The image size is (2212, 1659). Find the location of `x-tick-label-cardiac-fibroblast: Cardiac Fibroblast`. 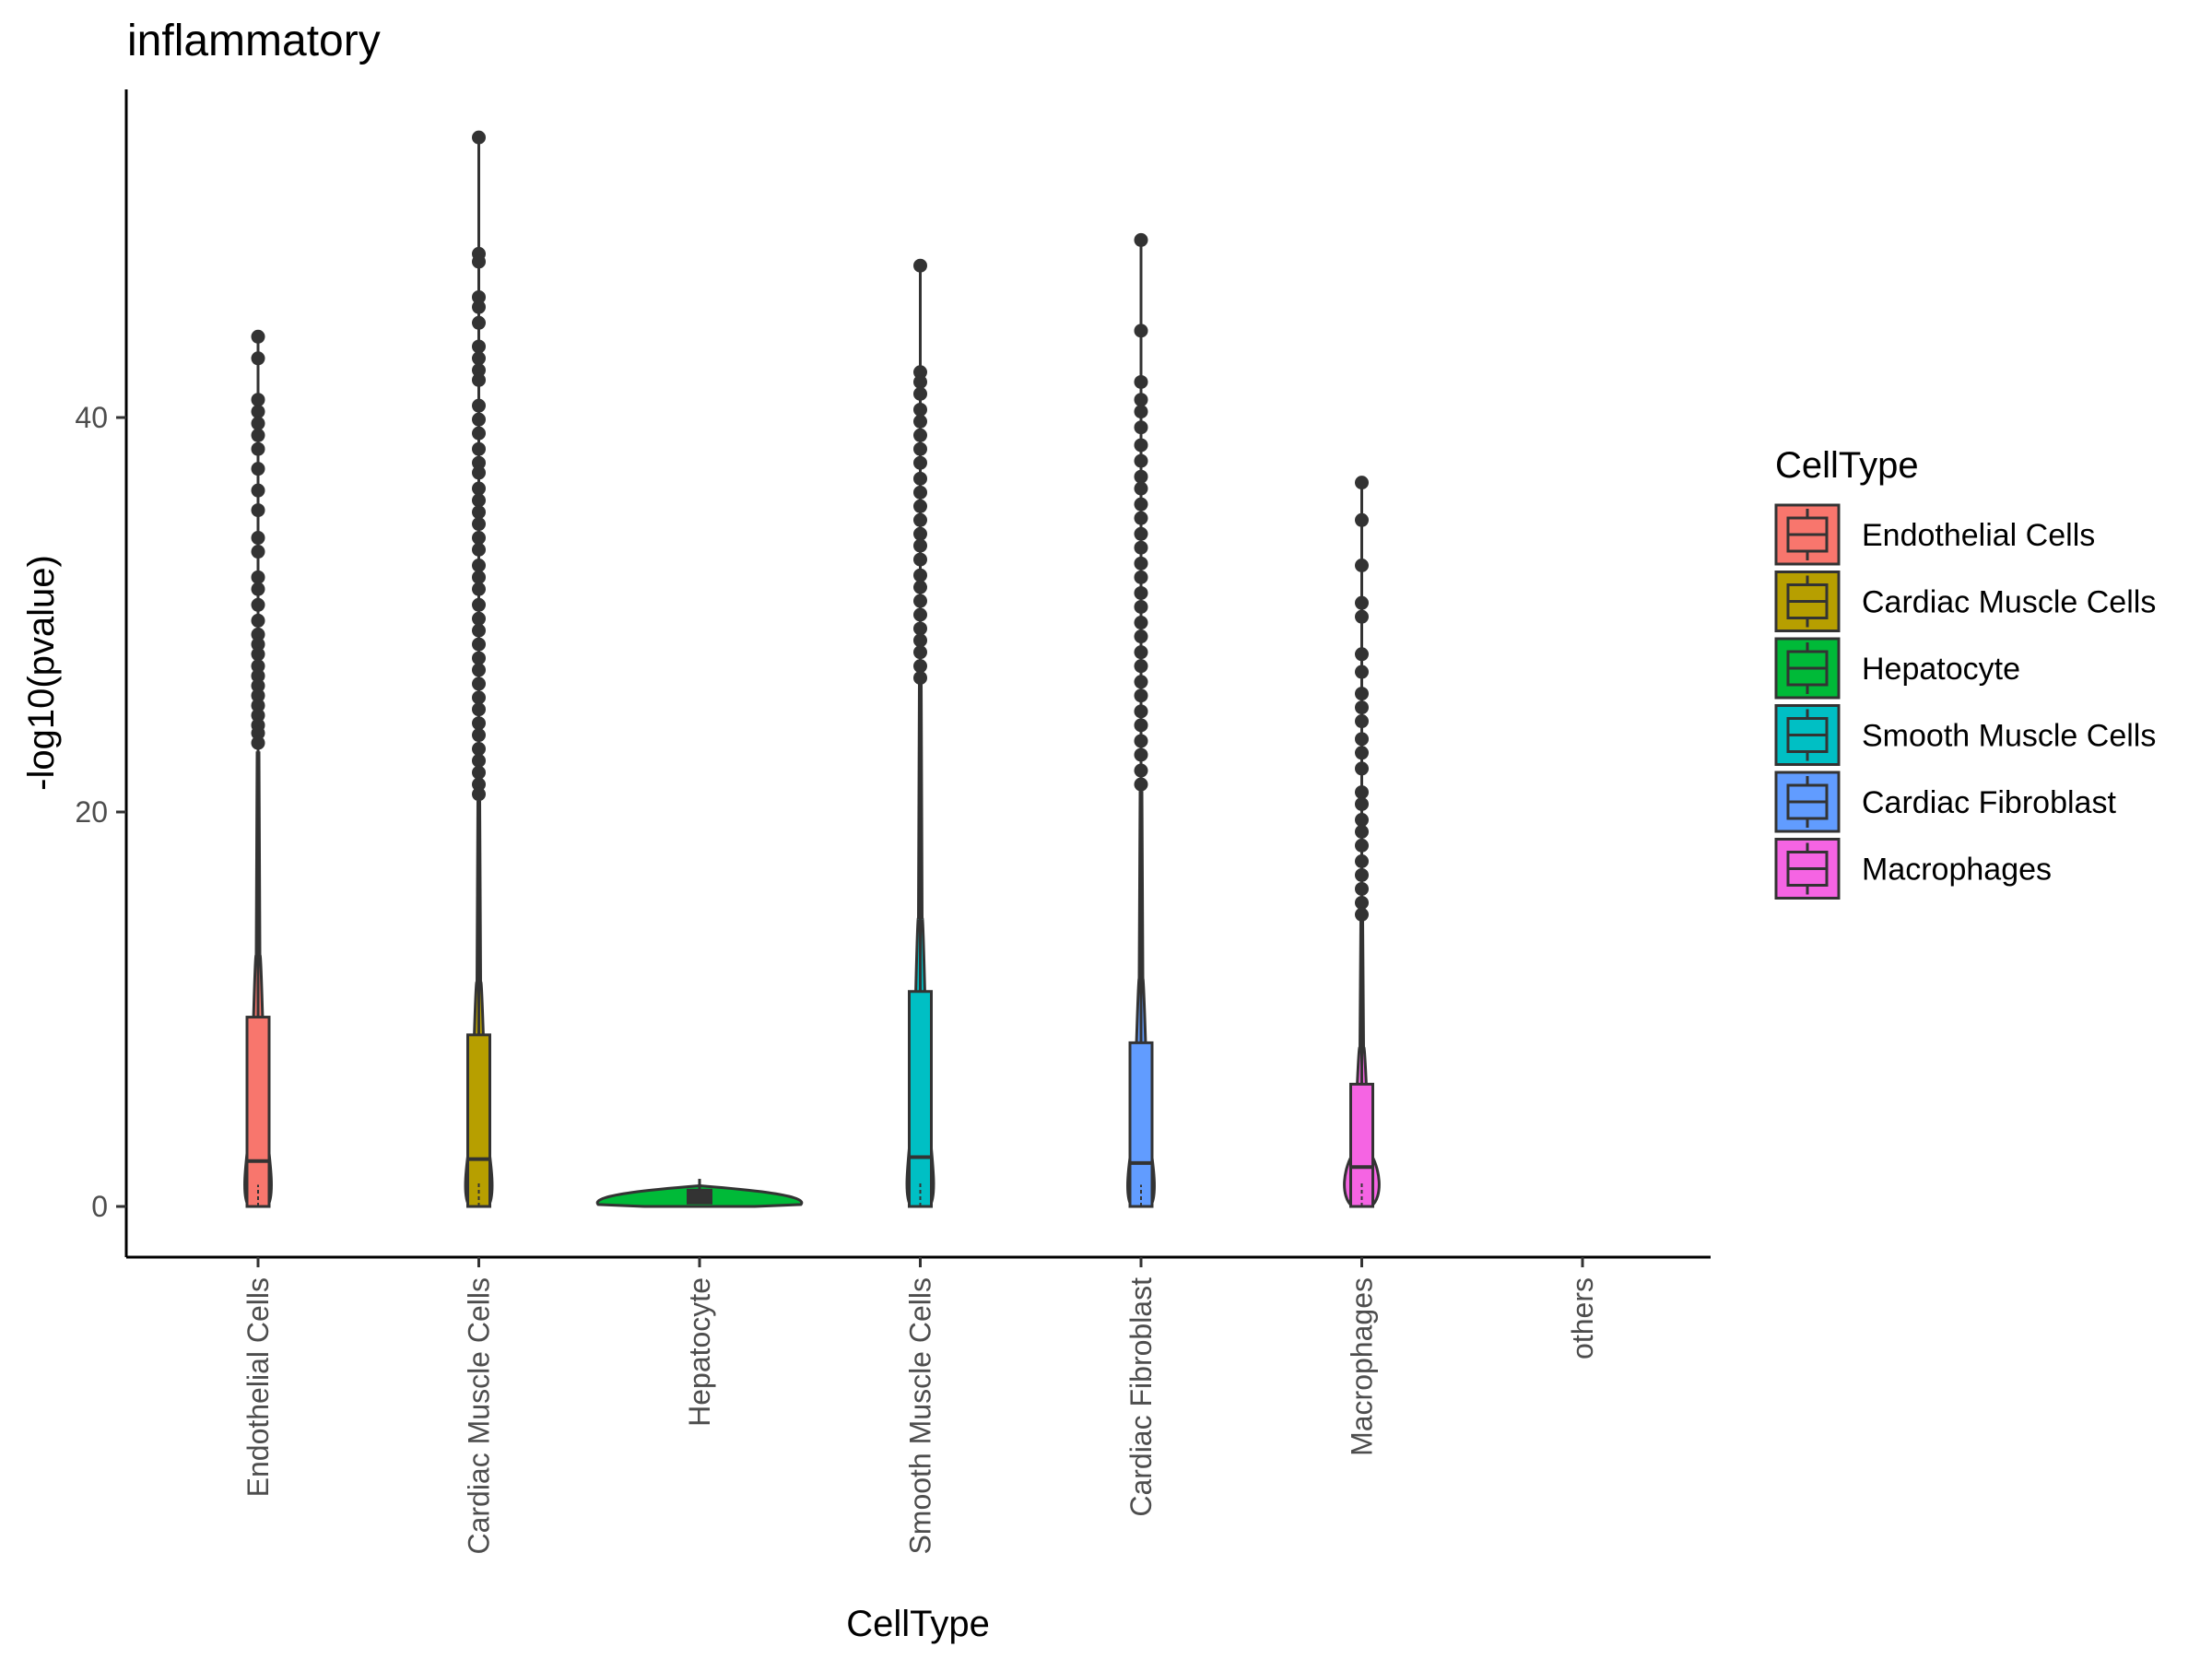

x-tick-label-cardiac-fibroblast: Cardiac Fibroblast is located at coordinates (1141, 1397).